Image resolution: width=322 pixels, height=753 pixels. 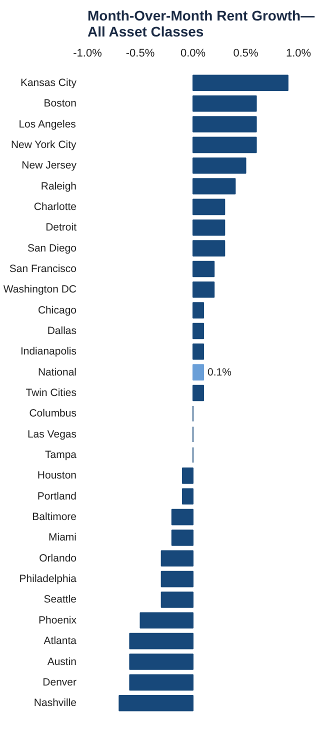 I want to click on x-tick-label: 0.0%, so click(x=193, y=54).